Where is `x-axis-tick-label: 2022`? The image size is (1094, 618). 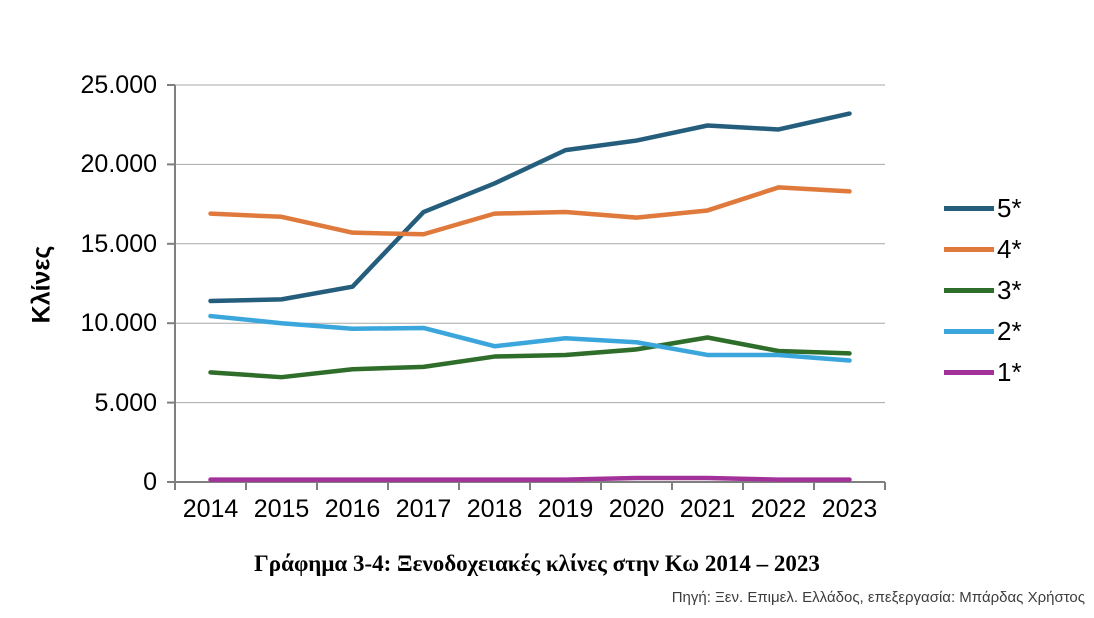
x-axis-tick-label: 2022 is located at coordinates (778, 509).